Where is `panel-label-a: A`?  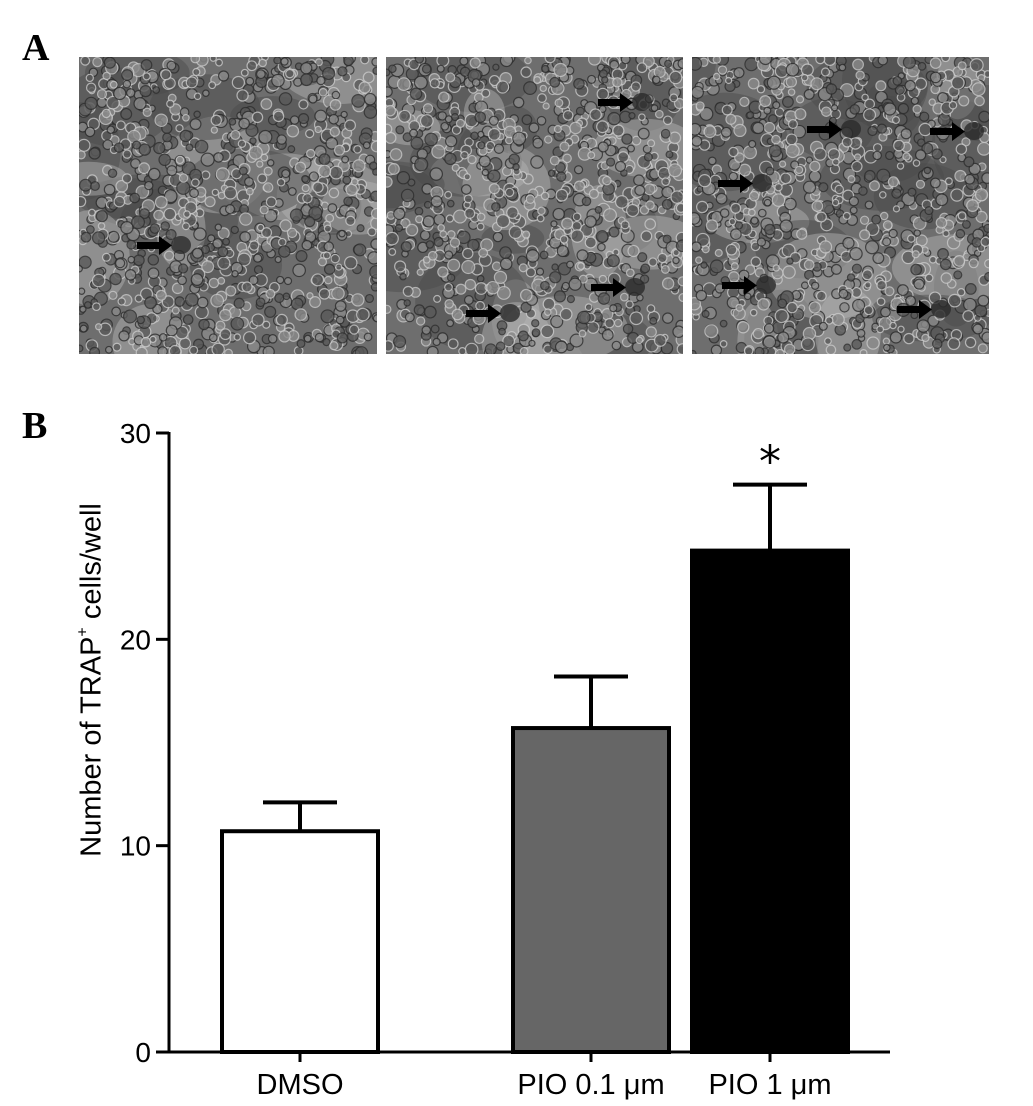 panel-label-a: A is located at coordinates (36, 48).